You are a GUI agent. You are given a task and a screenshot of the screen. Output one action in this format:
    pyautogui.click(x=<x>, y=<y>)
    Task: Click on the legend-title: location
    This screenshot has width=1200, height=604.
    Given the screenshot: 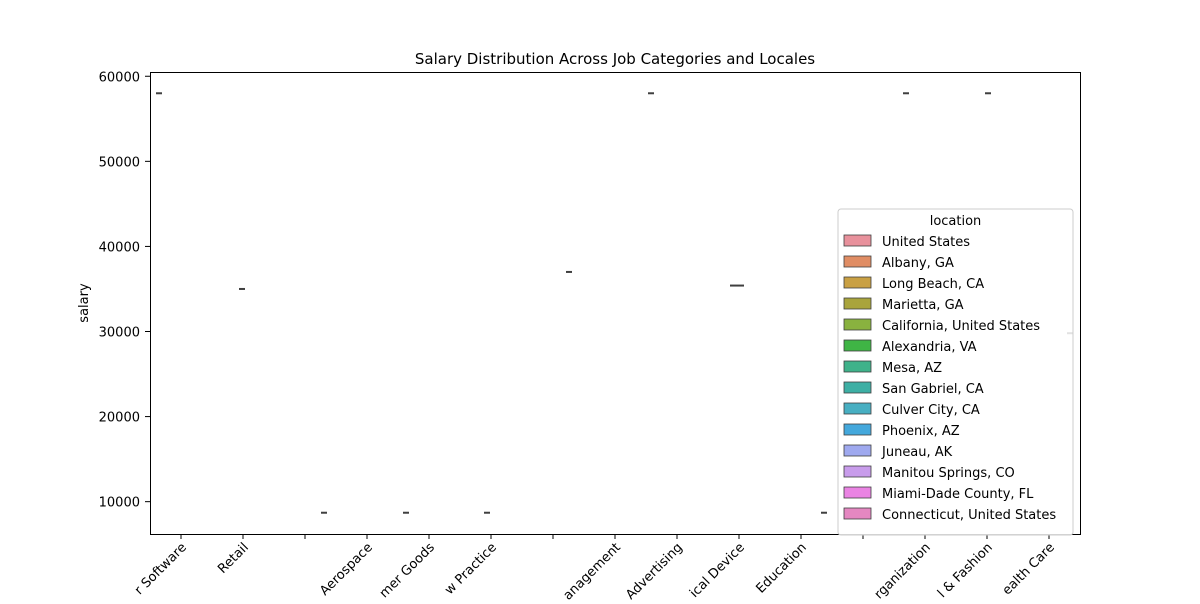 What is the action you would take?
    pyautogui.click(x=956, y=221)
    